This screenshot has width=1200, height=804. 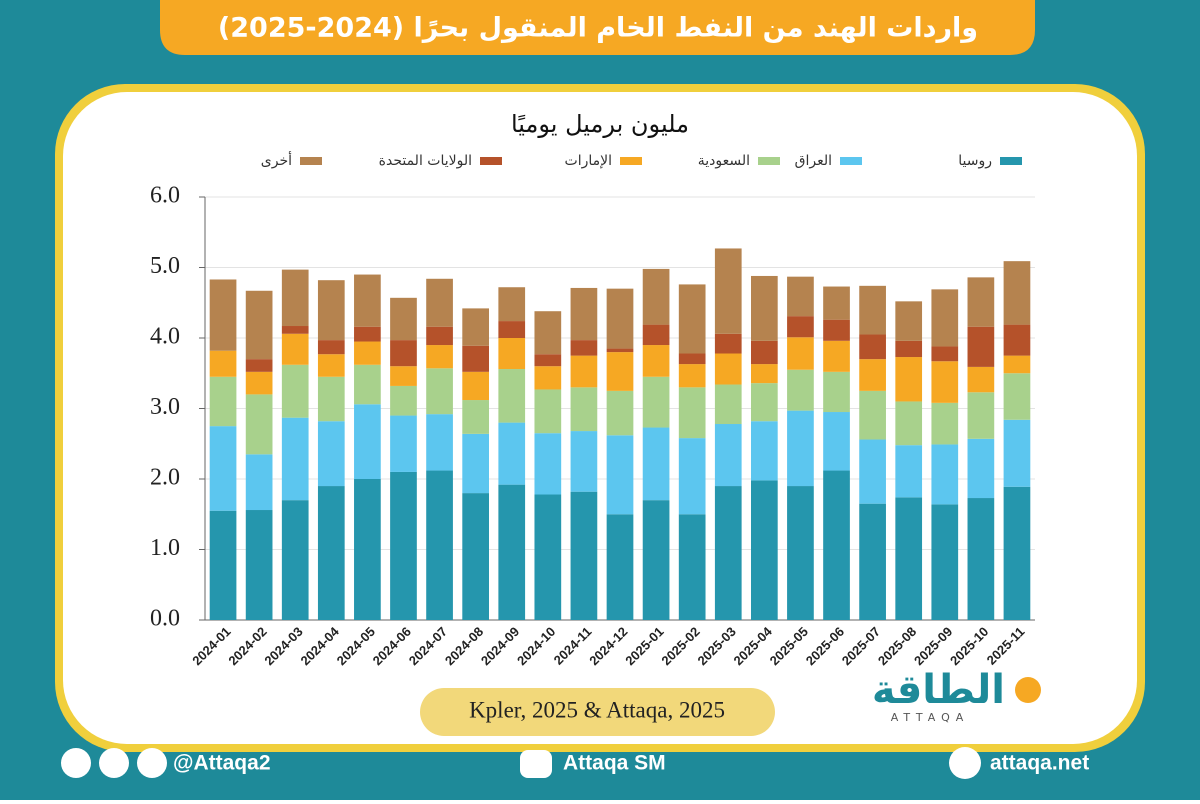 I want to click on logo-latin: ATTAQA, so click(x=930, y=717).